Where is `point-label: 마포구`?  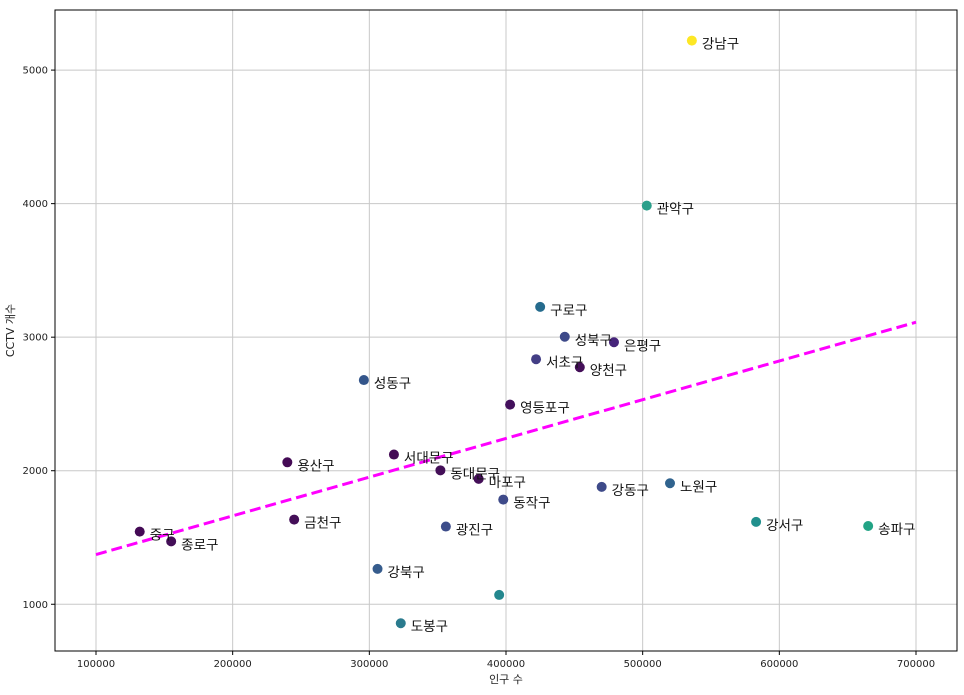
point-label: 마포구 is located at coordinates (507, 483).